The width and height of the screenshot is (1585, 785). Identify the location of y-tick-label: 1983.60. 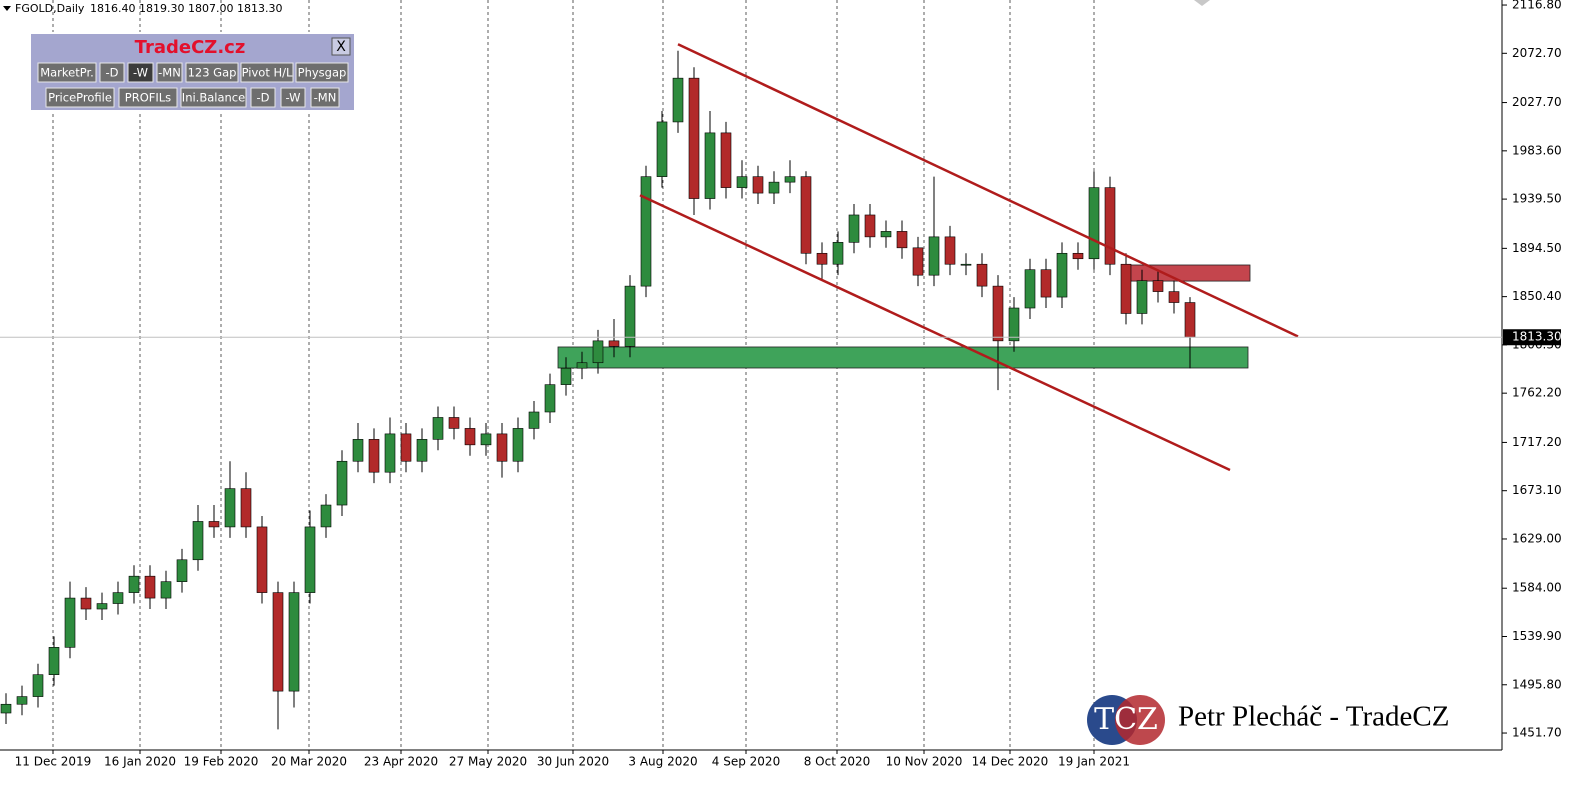
(1537, 150).